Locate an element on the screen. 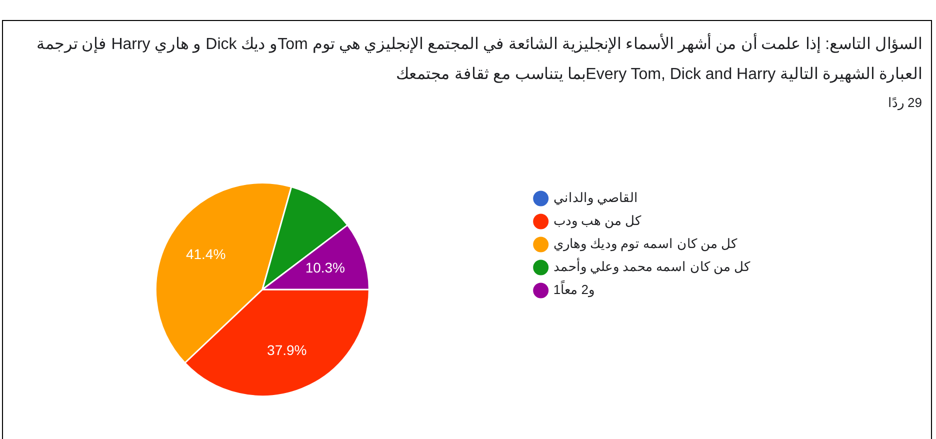 Image resolution: width=936 pixels, height=439 pixels. legend-label: القاصي والداني is located at coordinates (595, 198).